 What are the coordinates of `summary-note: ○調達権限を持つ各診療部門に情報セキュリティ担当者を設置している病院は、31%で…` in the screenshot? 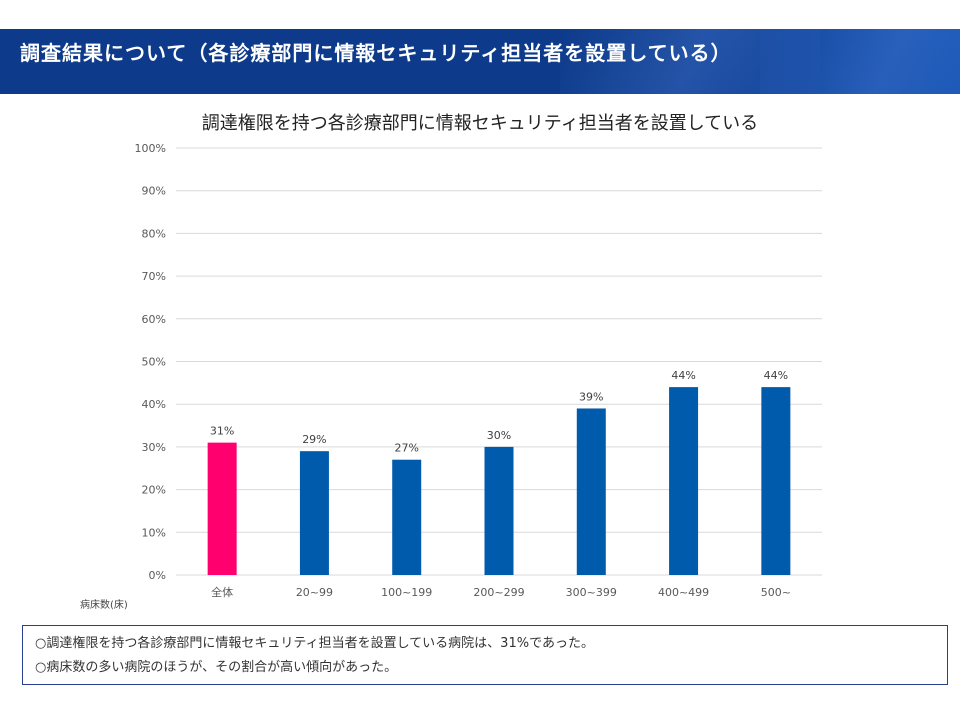 It's located at (314, 643).